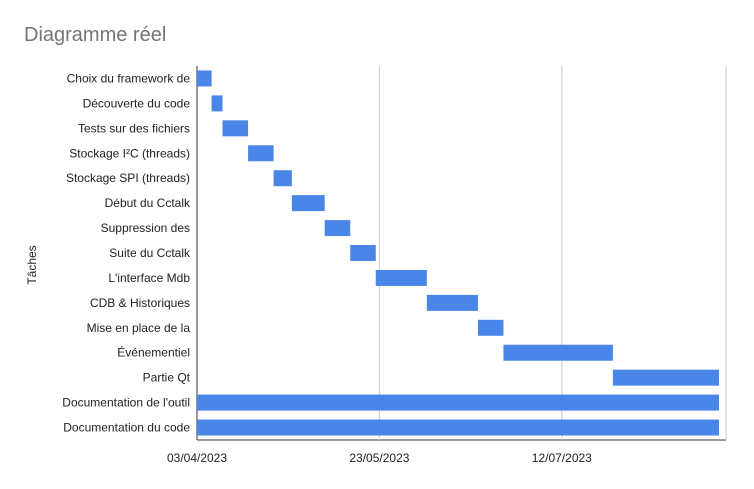 The width and height of the screenshot is (754, 489). What do you see at coordinates (126, 428) in the screenshot?
I see `task-label: Documentation du code` at bounding box center [126, 428].